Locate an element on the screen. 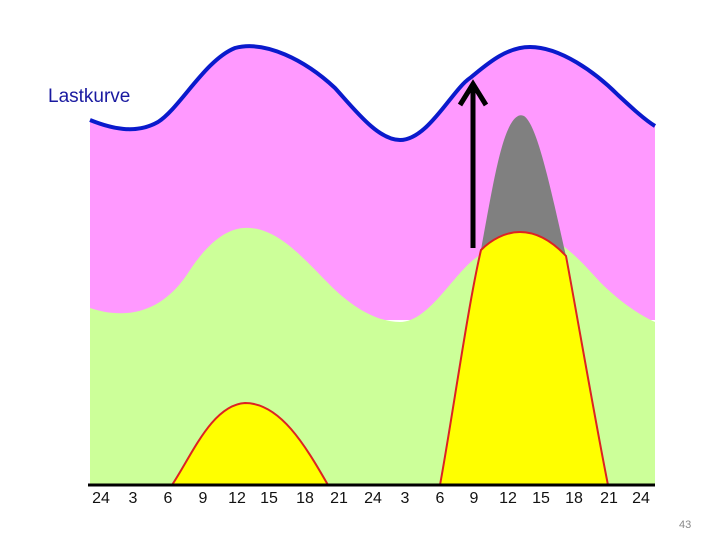  peak-area is located at coordinates (523, 185).